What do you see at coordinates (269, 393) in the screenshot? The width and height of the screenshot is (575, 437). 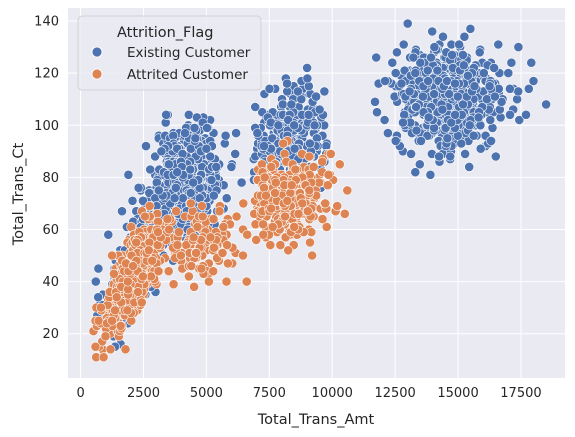 I see `x-tick-label: 7500` at bounding box center [269, 393].